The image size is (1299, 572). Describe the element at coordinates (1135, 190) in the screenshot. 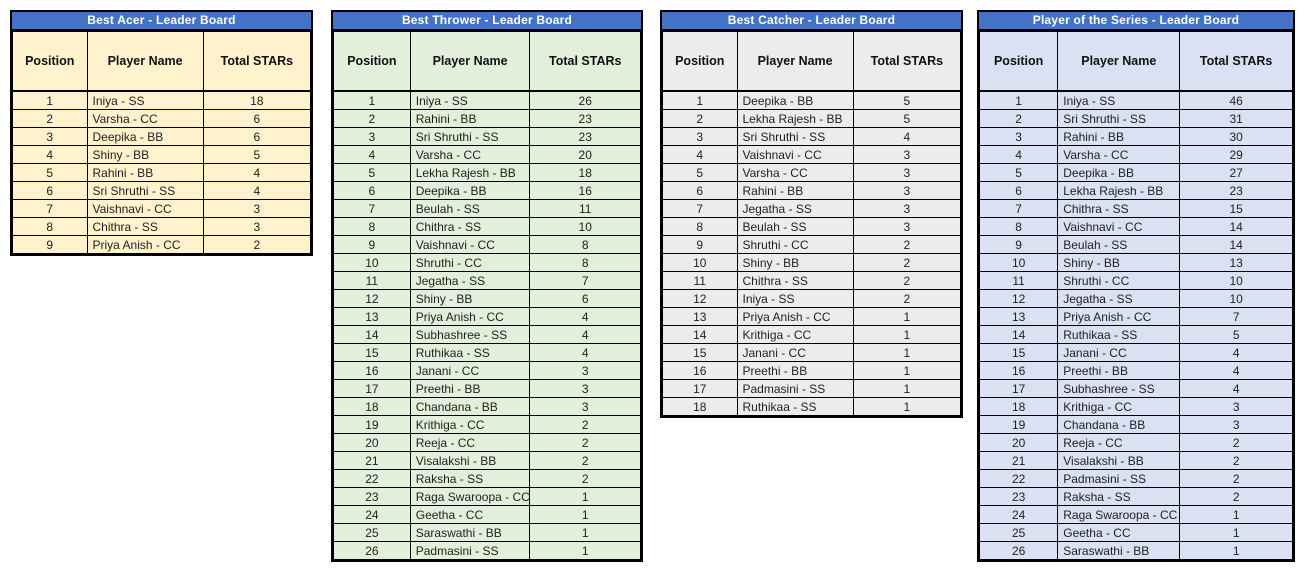

I see `table-row: 6 Lekha Rajesh - BB 23` at that location.